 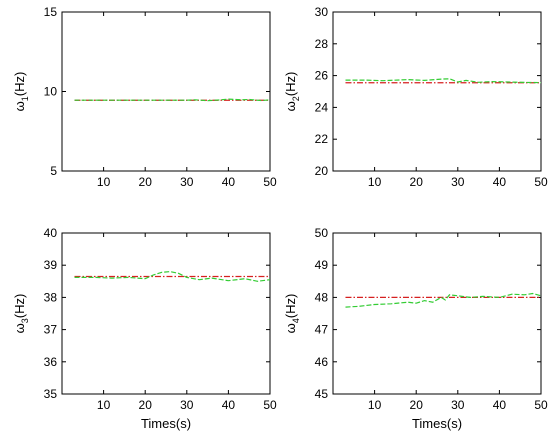 I want to click on y-label-subscript: 1, so click(x=25, y=98).